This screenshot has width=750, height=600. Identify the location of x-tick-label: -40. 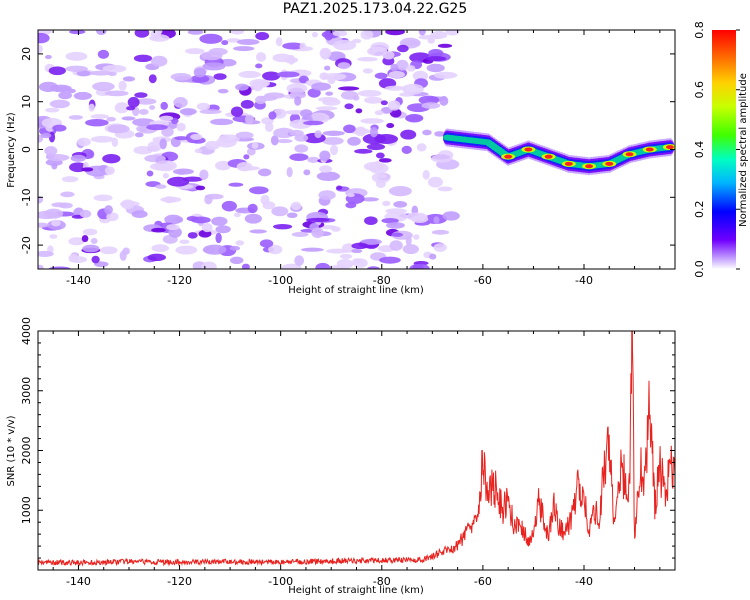
(584, 280).